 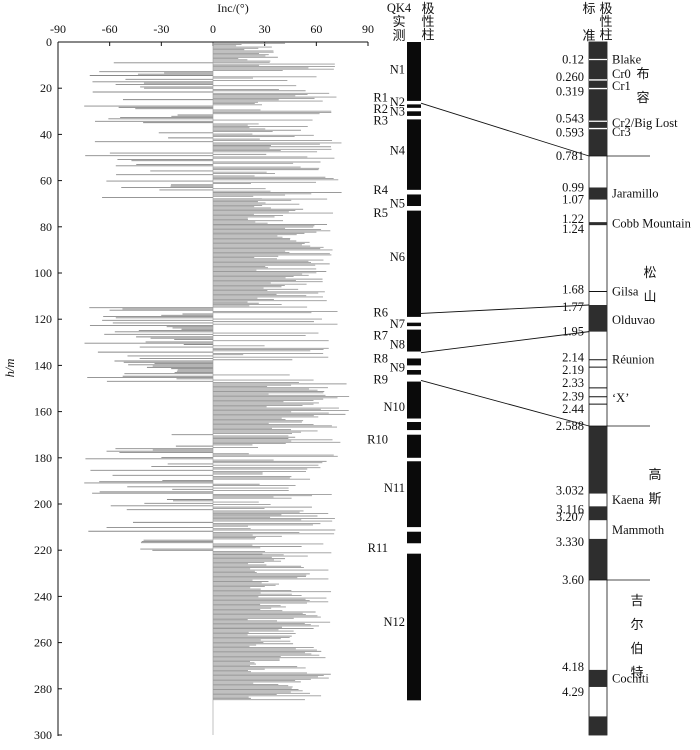 What do you see at coordinates (621, 132) in the screenshot?
I see `event-label: Cr3` at bounding box center [621, 132].